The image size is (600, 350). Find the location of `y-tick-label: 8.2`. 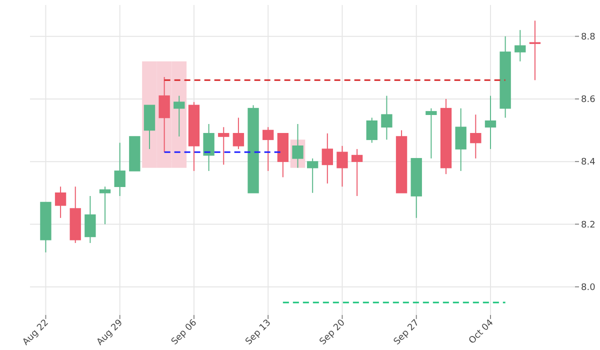

y-tick-label: 8.2 is located at coordinates (588, 225).